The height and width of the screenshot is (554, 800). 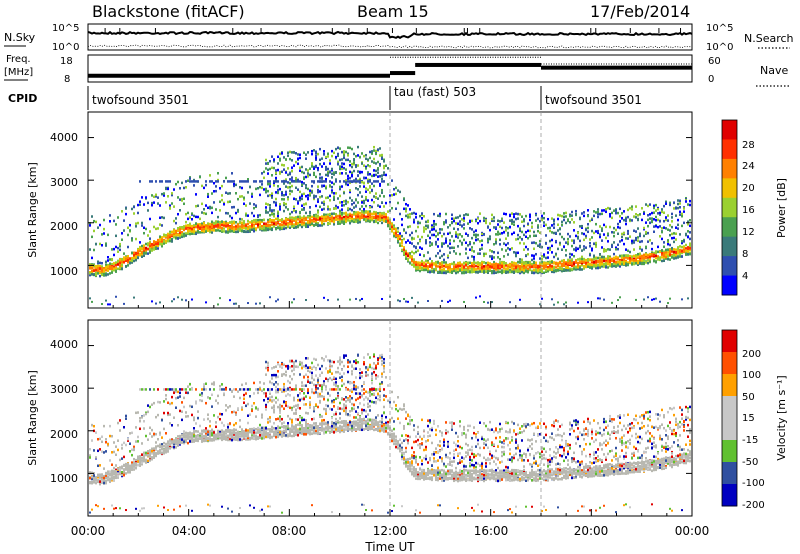 I want to click on power-ylabel: Slant Range [km], so click(x=32, y=210).